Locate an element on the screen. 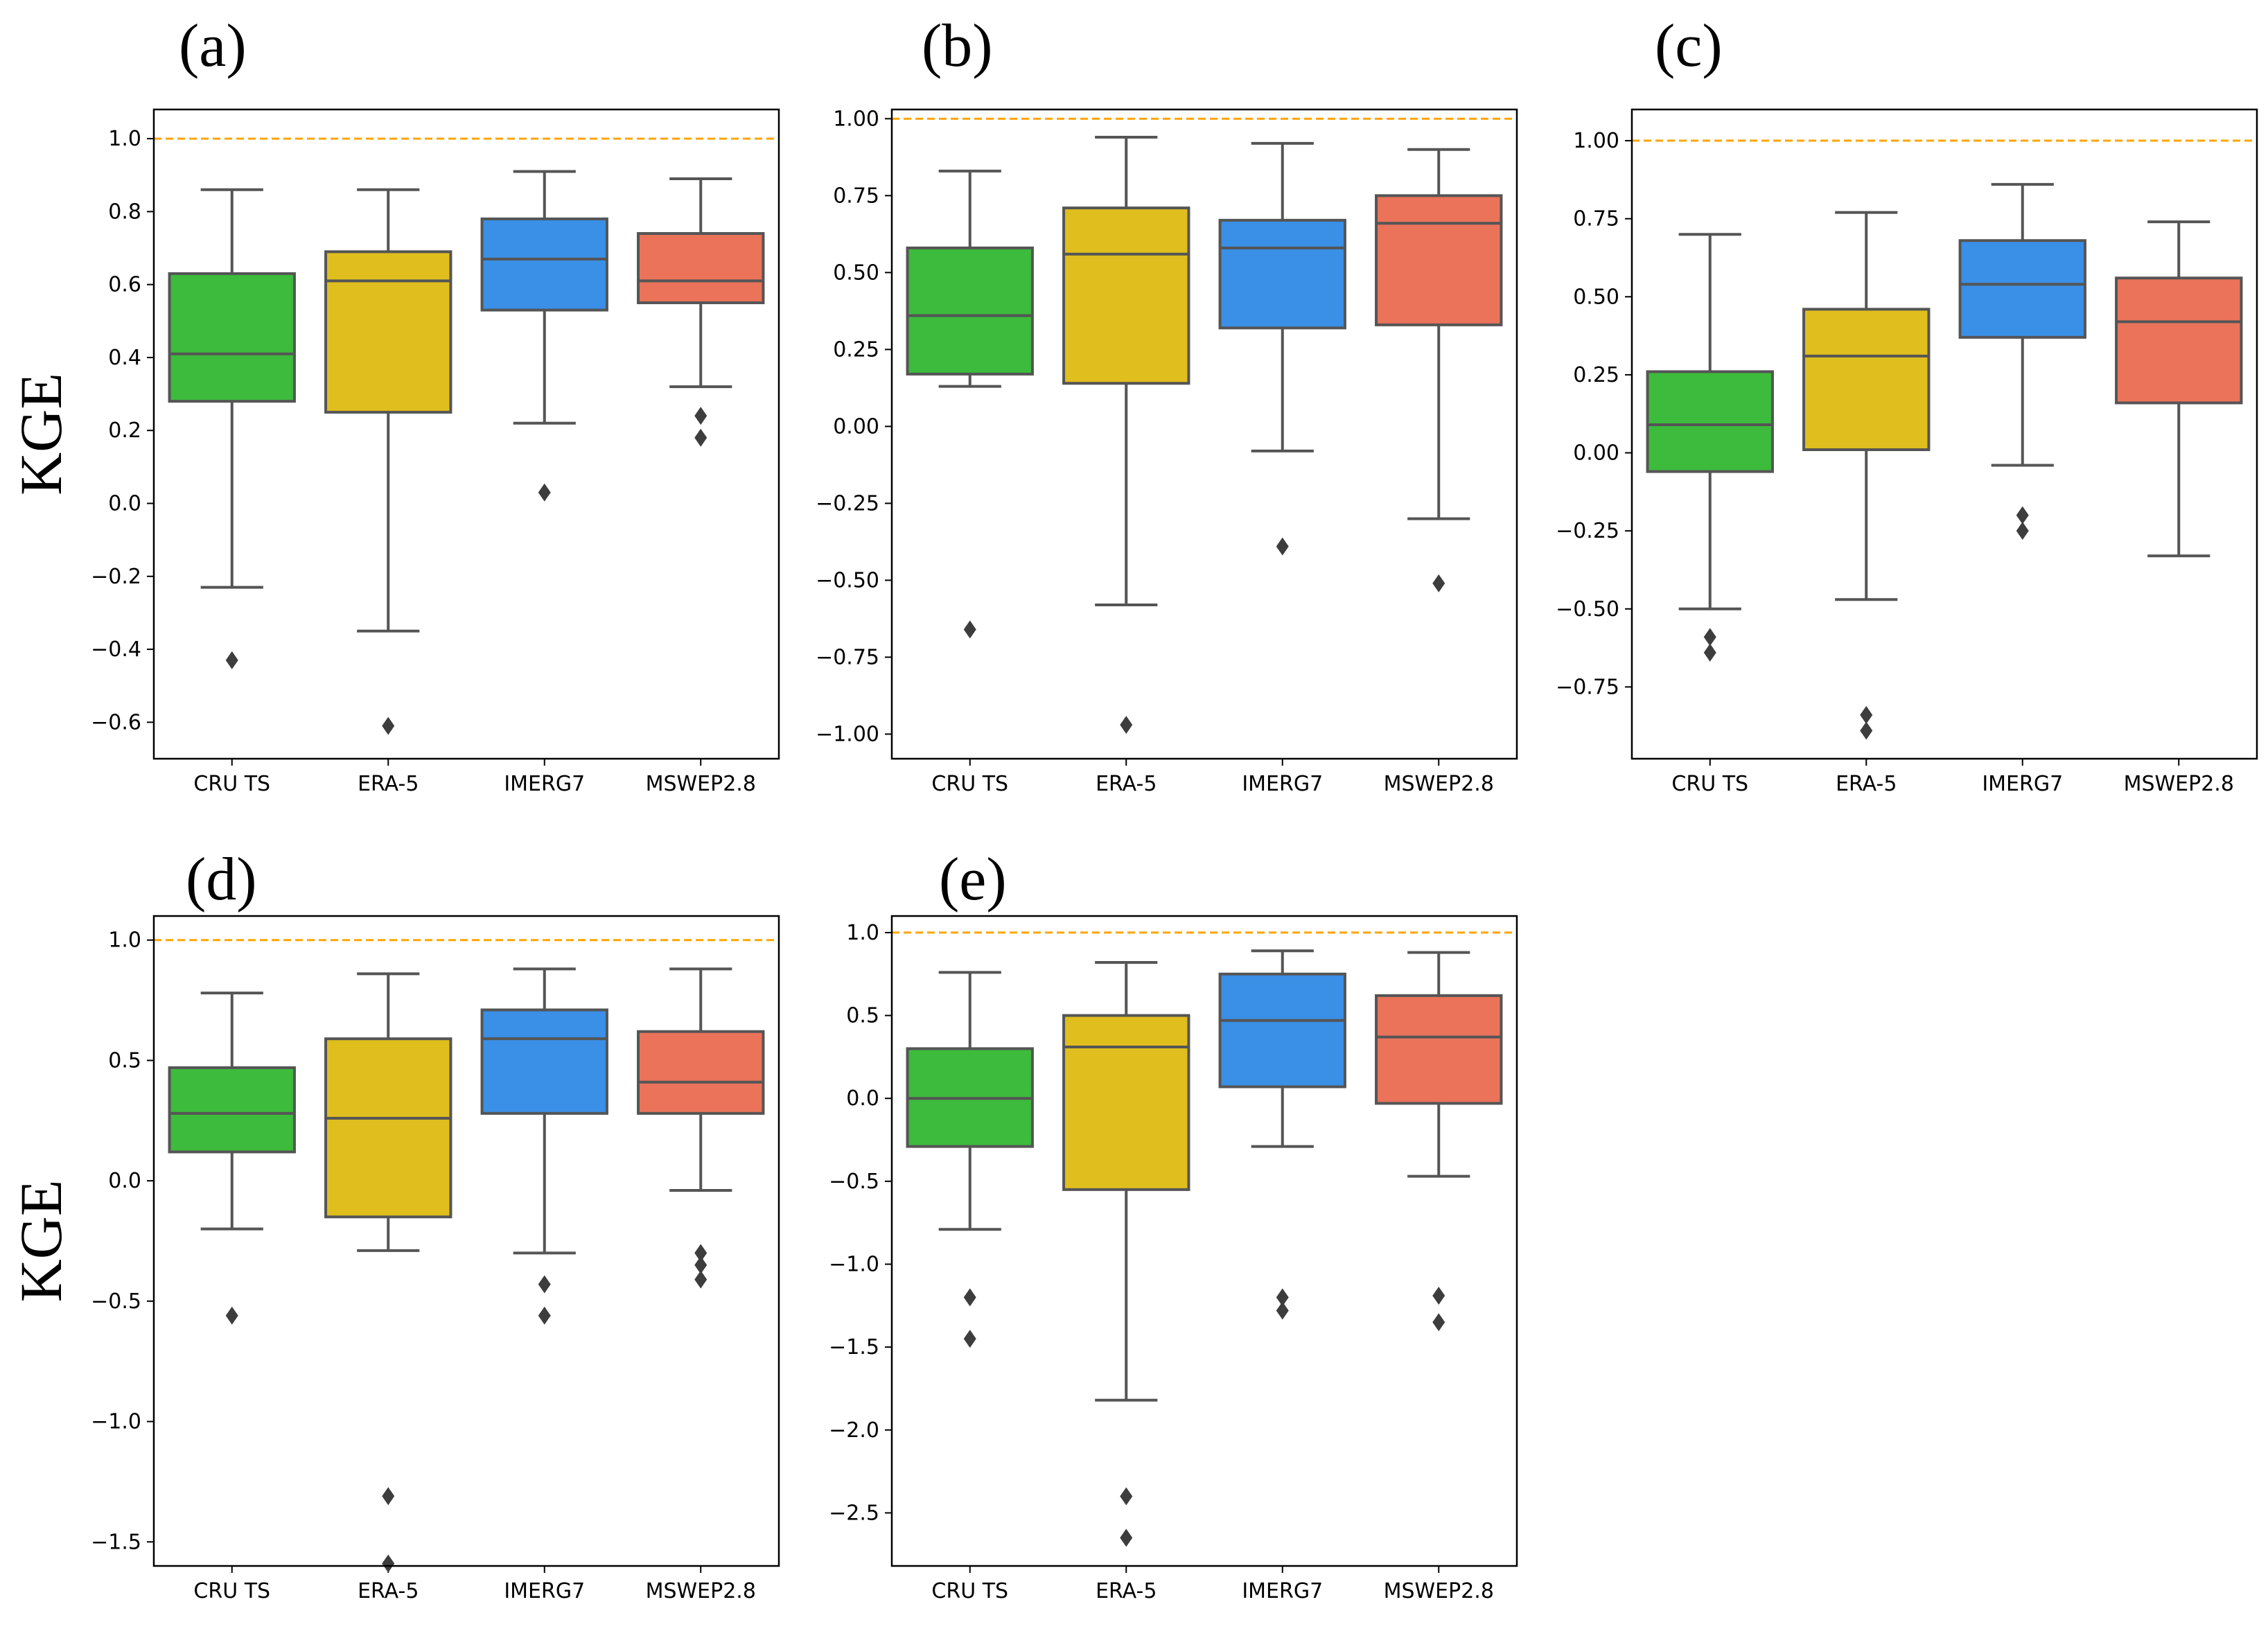 This screenshot has height=1629, width=2268. panel-label: (a) is located at coordinates (213, 46).